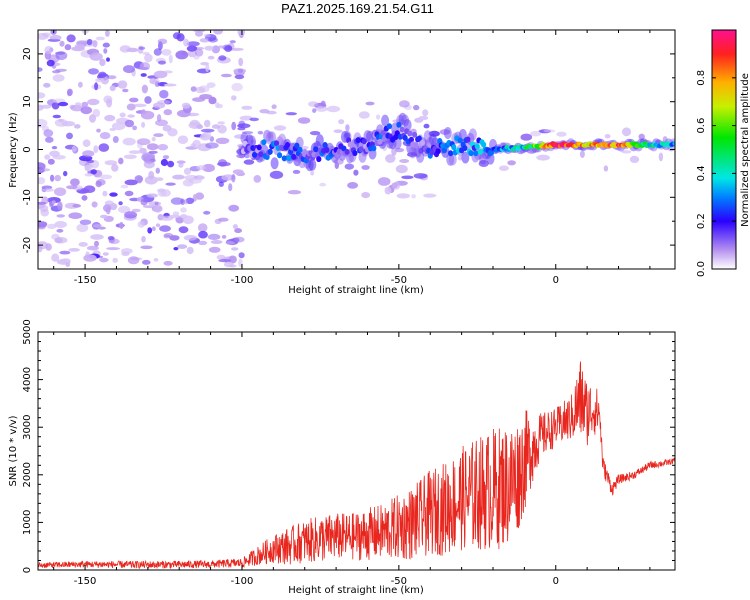 The image size is (750, 600). Describe the element at coordinates (27, 54) in the screenshot. I see `spectrogram-ytick-label: 20` at that location.